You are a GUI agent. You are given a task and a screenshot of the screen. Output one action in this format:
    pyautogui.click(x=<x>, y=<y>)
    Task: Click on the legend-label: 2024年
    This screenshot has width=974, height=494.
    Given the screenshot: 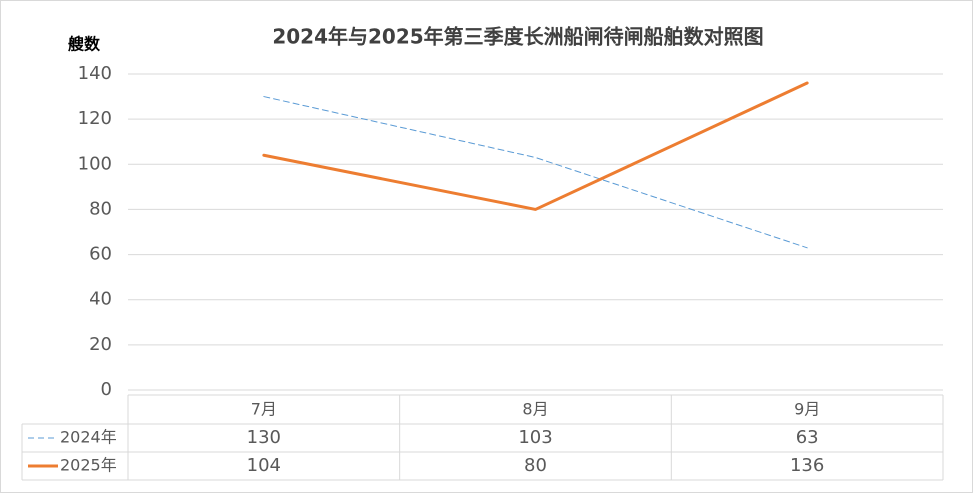 What is the action you would take?
    pyautogui.click(x=88, y=437)
    